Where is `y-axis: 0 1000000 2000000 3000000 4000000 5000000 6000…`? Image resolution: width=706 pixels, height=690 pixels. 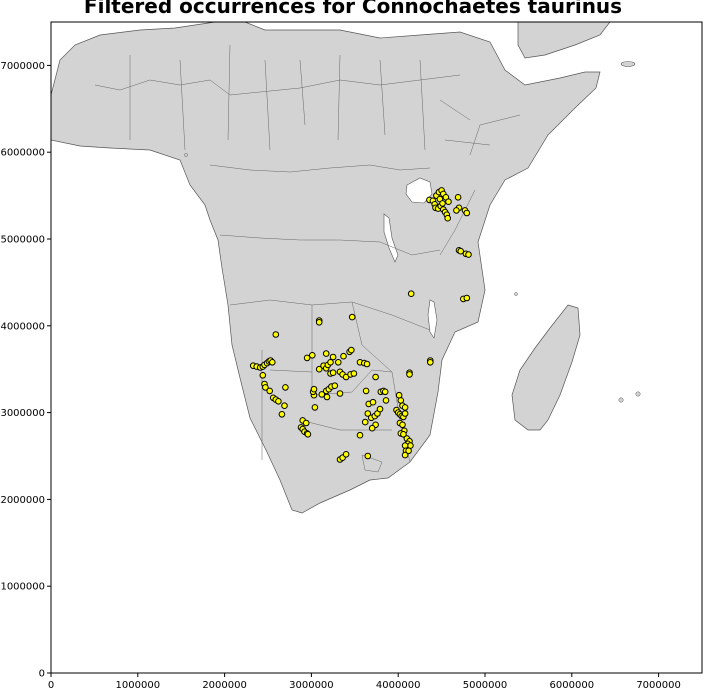 y-axis: 0 1000000 2000000 3000000 4000000 5000000 6000… is located at coordinates (25, 370).